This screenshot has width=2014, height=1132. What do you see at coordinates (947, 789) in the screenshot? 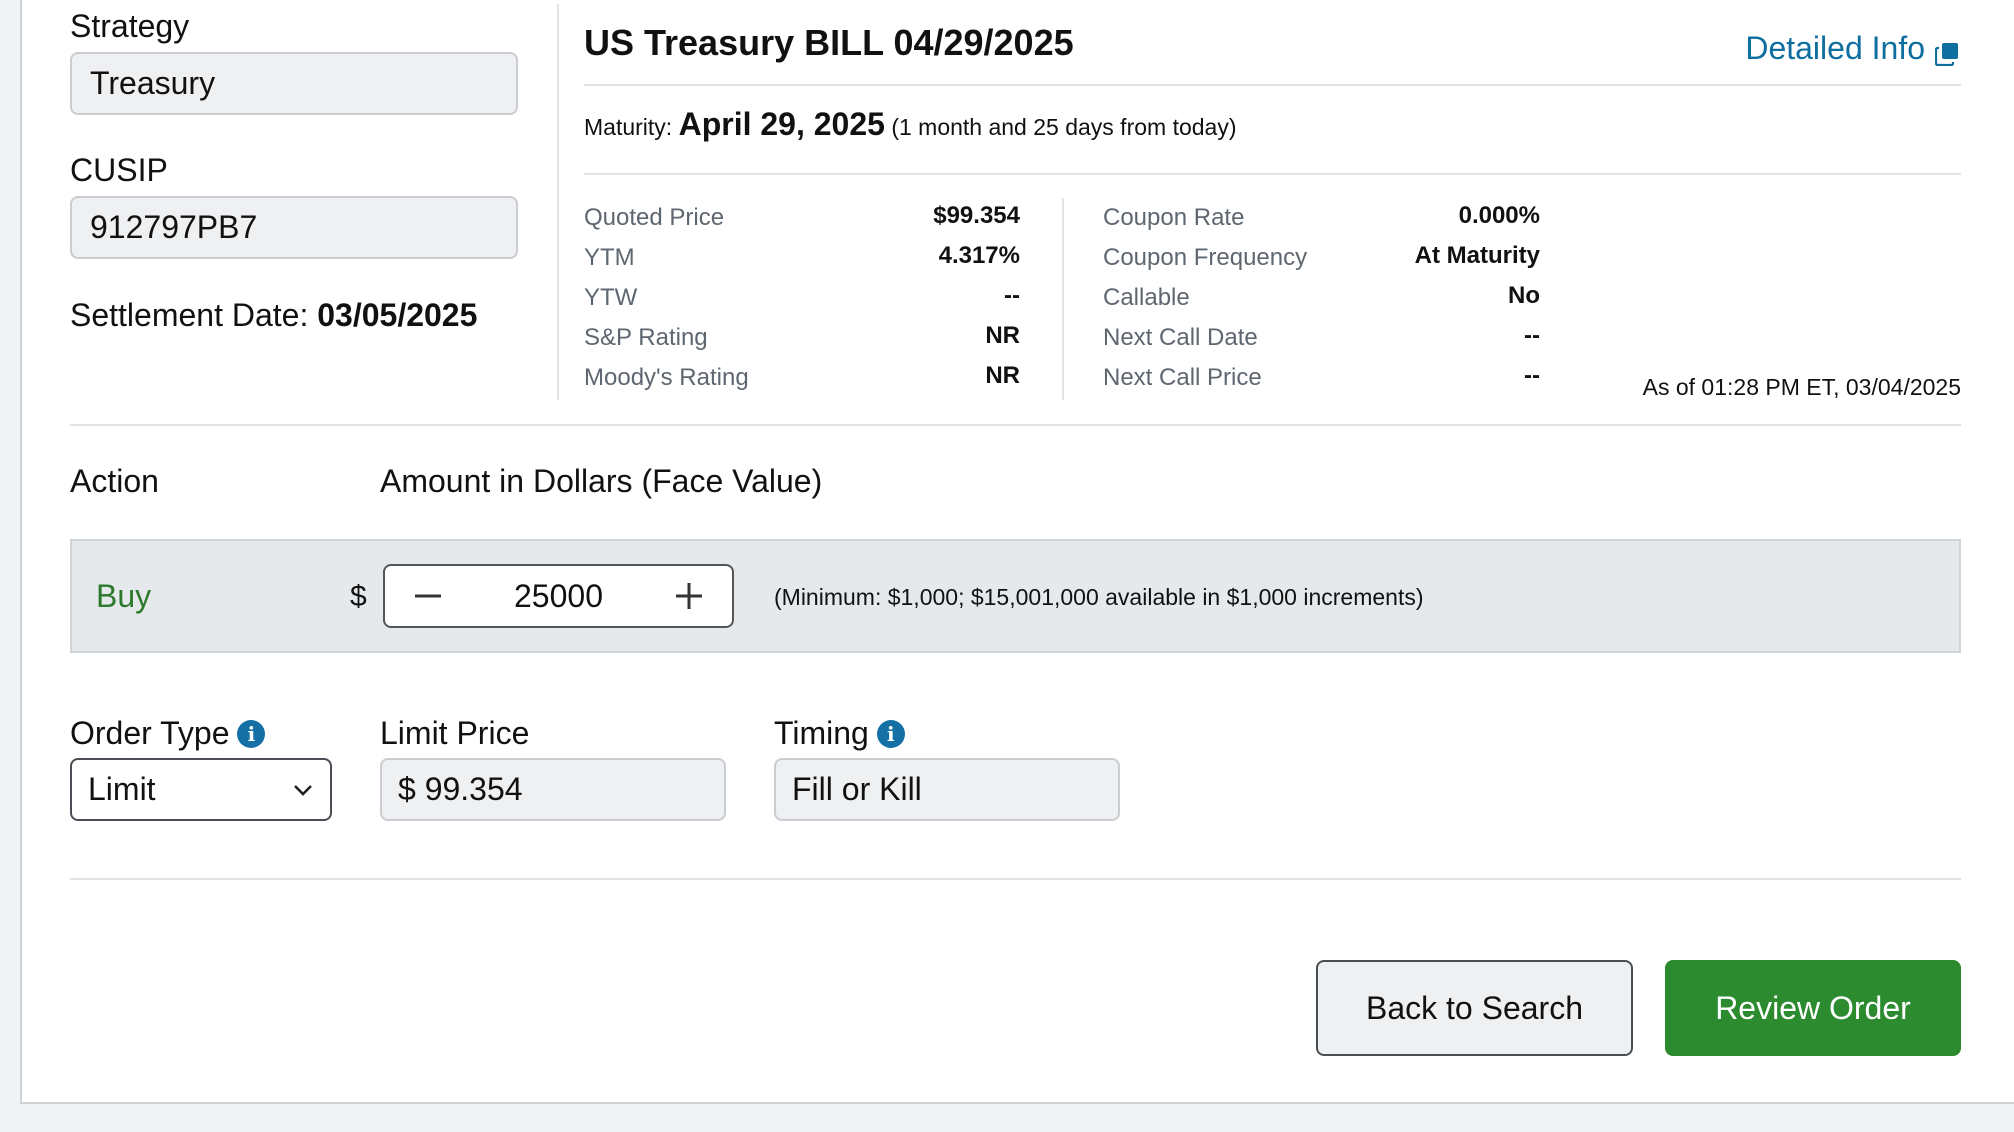
I see `timing-field: Fill or Kill` at bounding box center [947, 789].